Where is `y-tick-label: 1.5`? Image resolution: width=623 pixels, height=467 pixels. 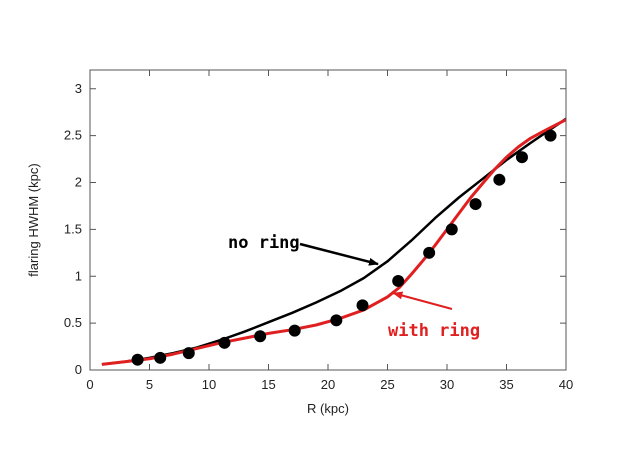 y-tick-label: 1.5 is located at coordinates (73, 228).